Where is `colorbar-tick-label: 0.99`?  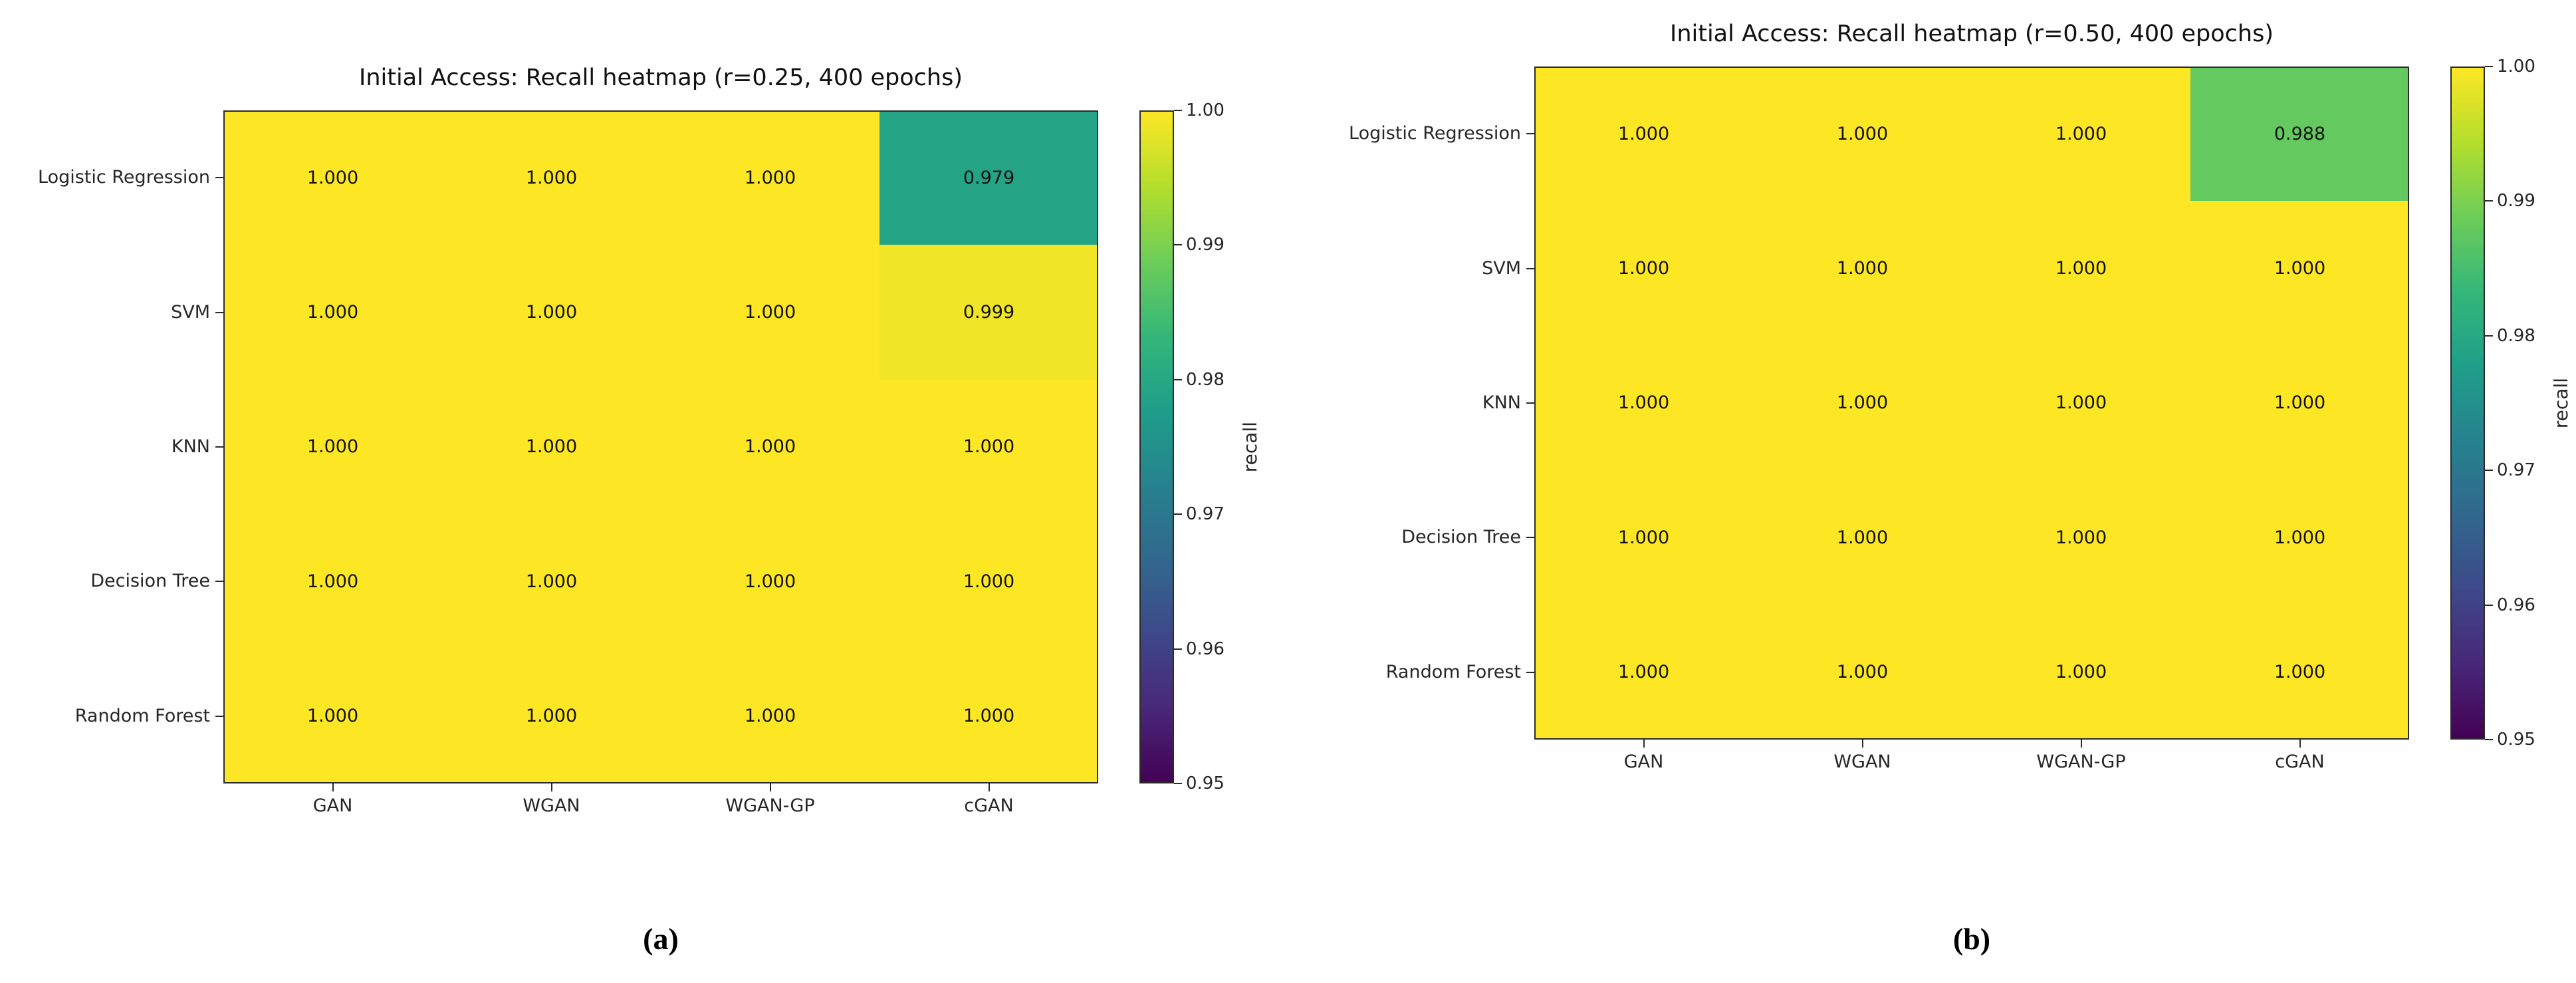
colorbar-tick-label: 0.99 is located at coordinates (1205, 245).